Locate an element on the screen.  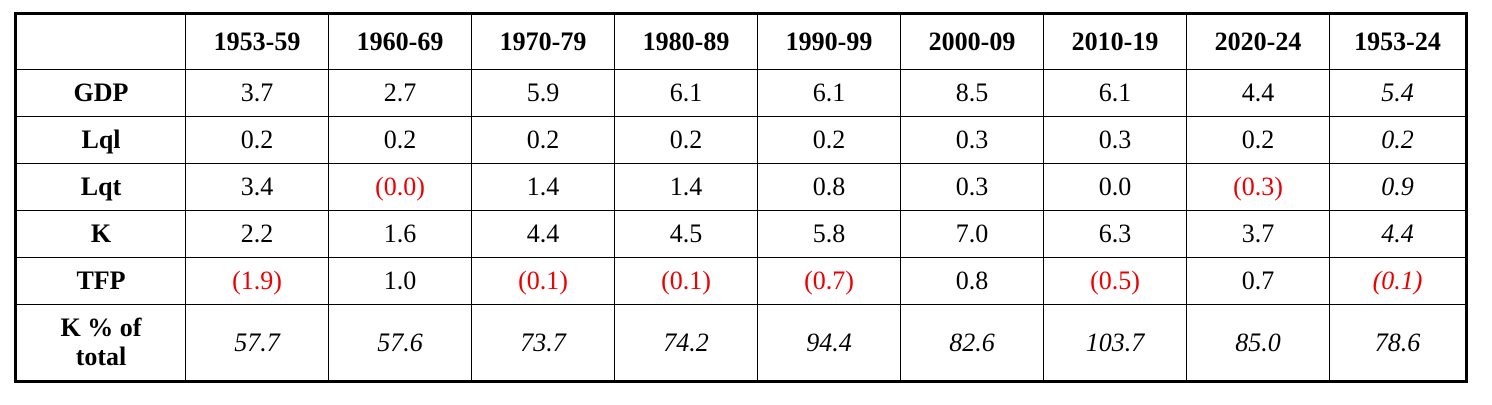
row-label: GDP is located at coordinates (100, 93).